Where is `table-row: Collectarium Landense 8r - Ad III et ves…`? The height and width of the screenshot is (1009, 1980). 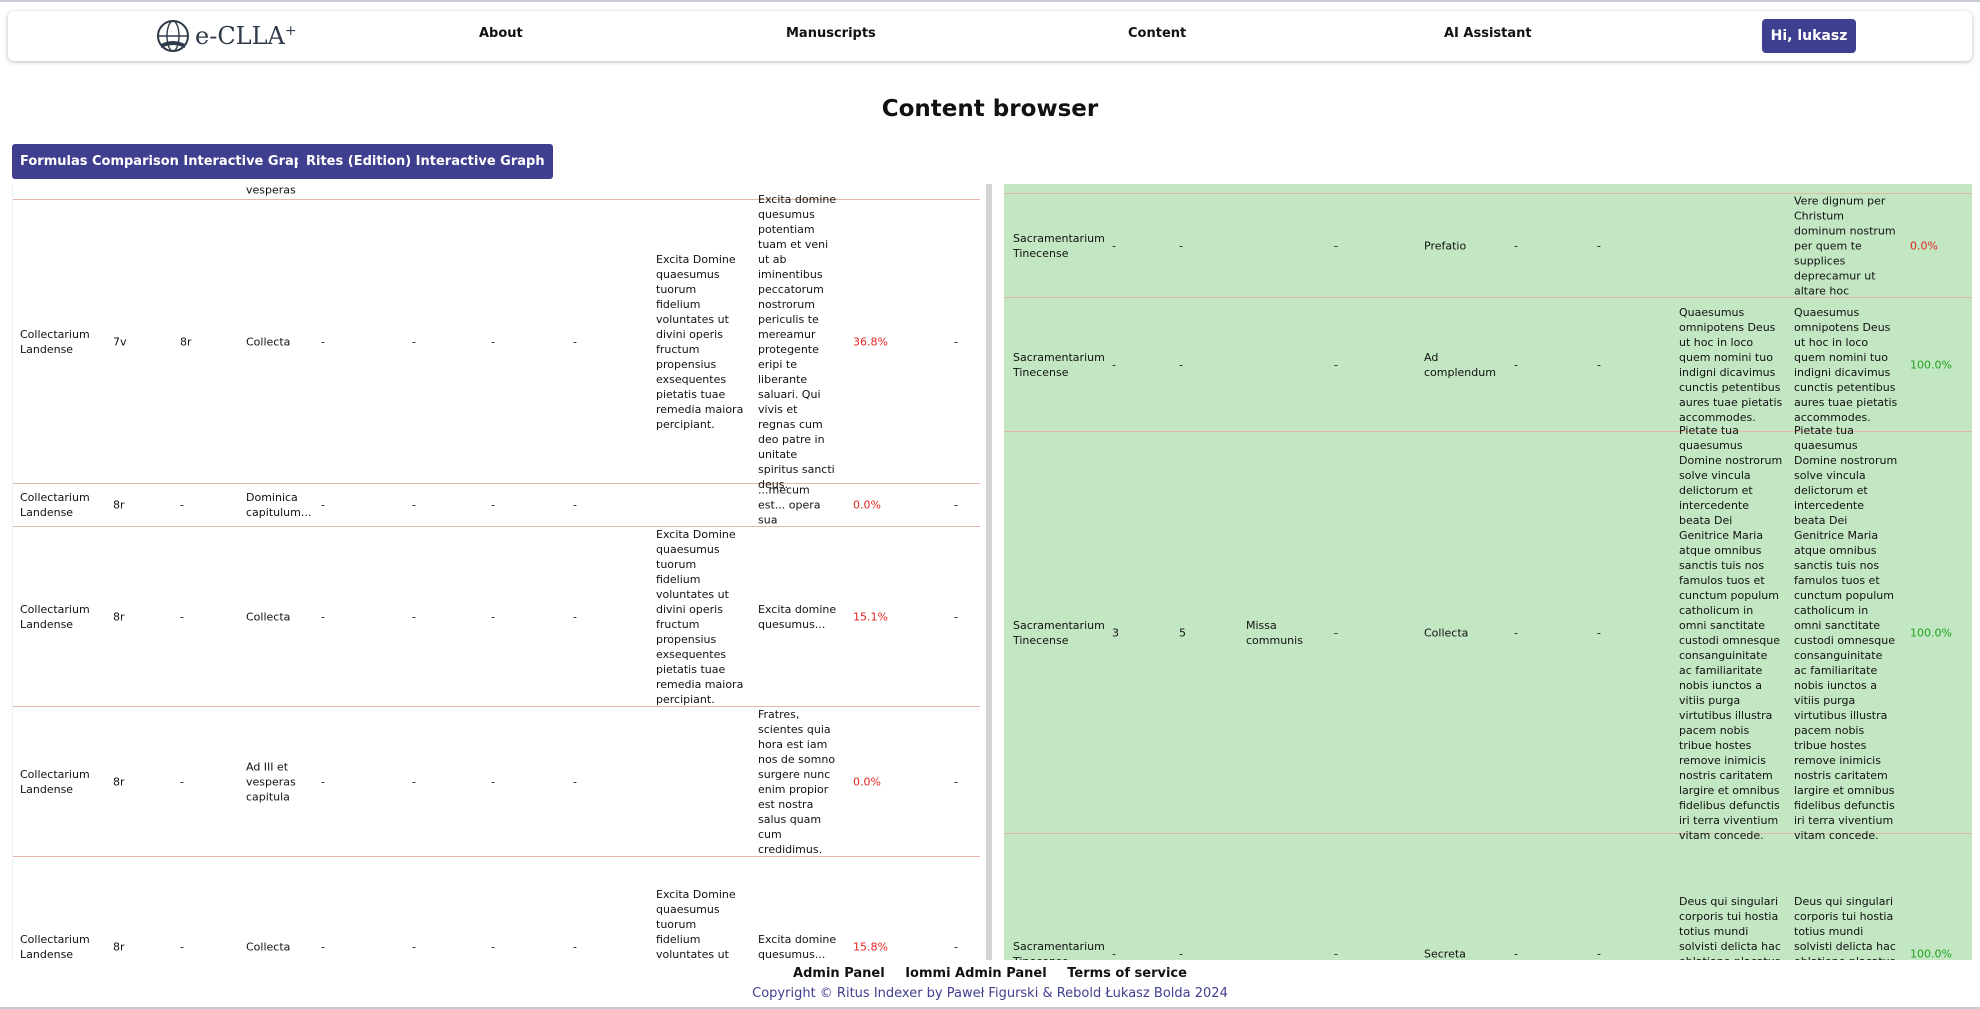
table-row: Collectarium Landense 8r - Ad III et ves… is located at coordinates (496, 782).